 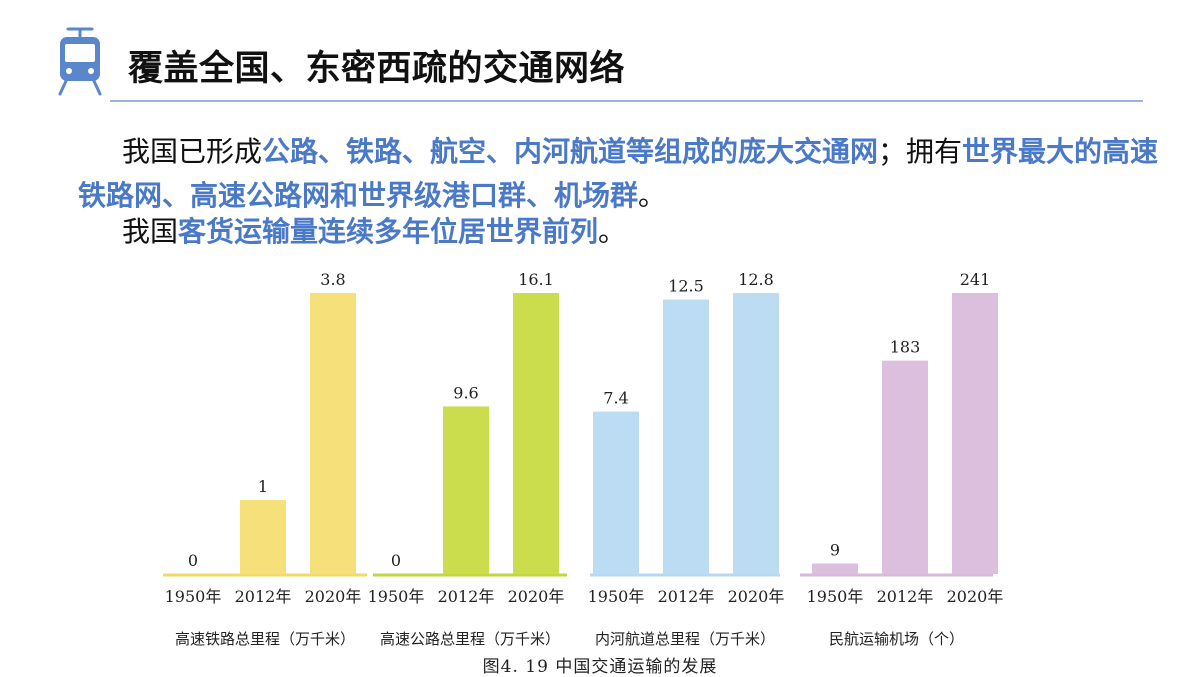 I want to click on data-label: 3.8, so click(x=332, y=279).